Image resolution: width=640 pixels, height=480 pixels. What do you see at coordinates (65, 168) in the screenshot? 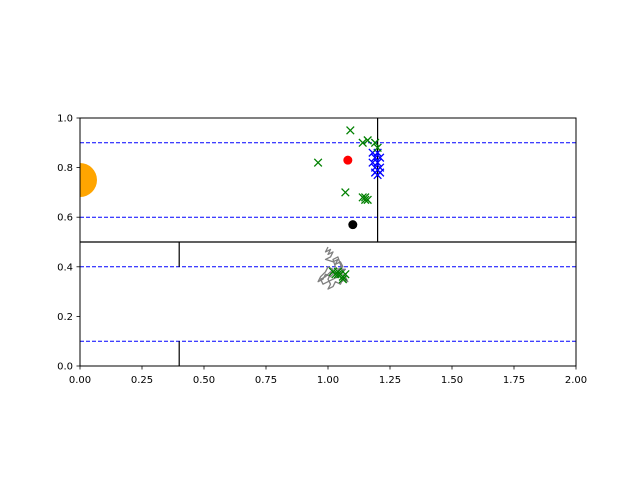
I see `y-tick-label: 0.8` at bounding box center [65, 168].